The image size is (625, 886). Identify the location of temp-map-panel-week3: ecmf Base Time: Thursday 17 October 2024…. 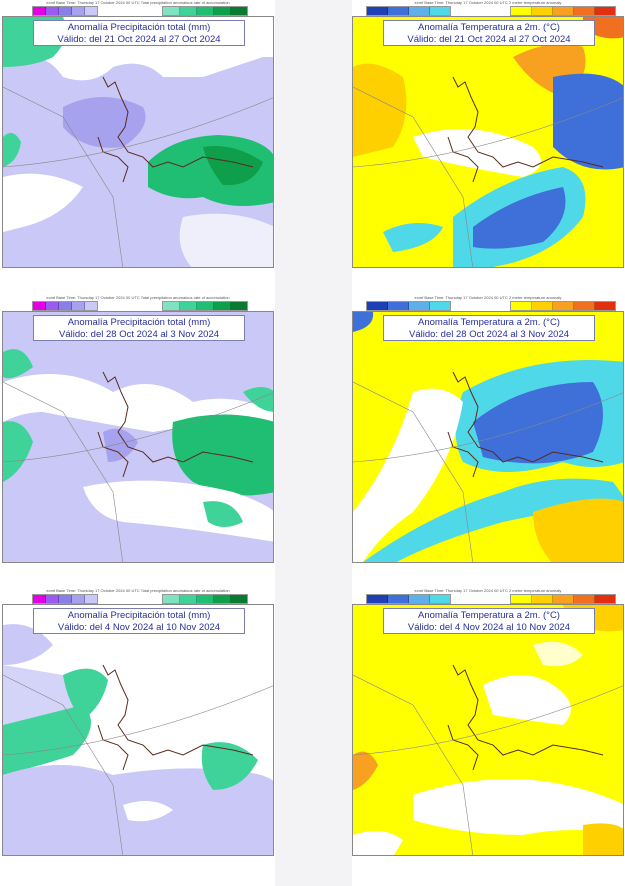
(488, 724).